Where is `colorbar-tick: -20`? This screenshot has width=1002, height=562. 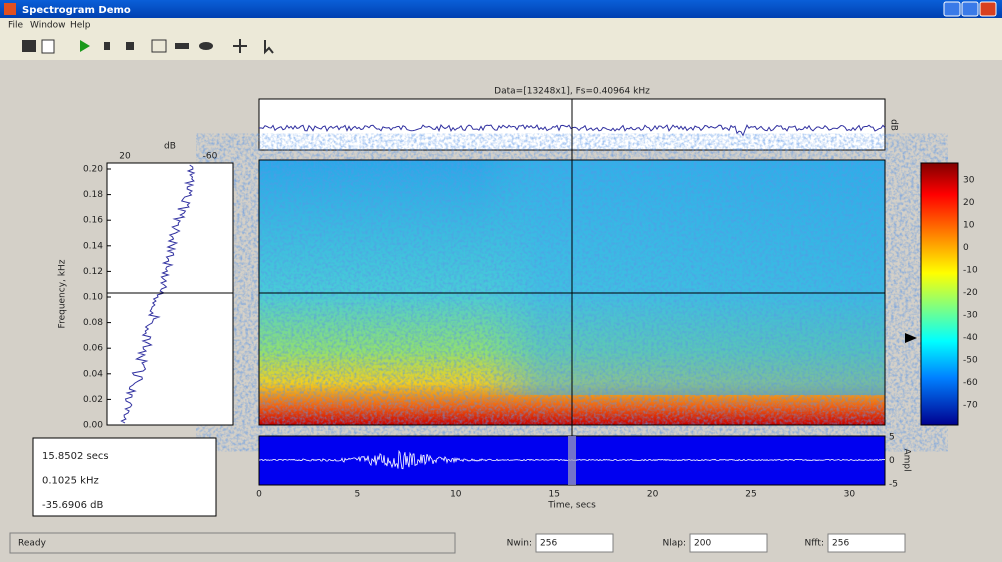
colorbar-tick: -20 is located at coordinates (970, 293).